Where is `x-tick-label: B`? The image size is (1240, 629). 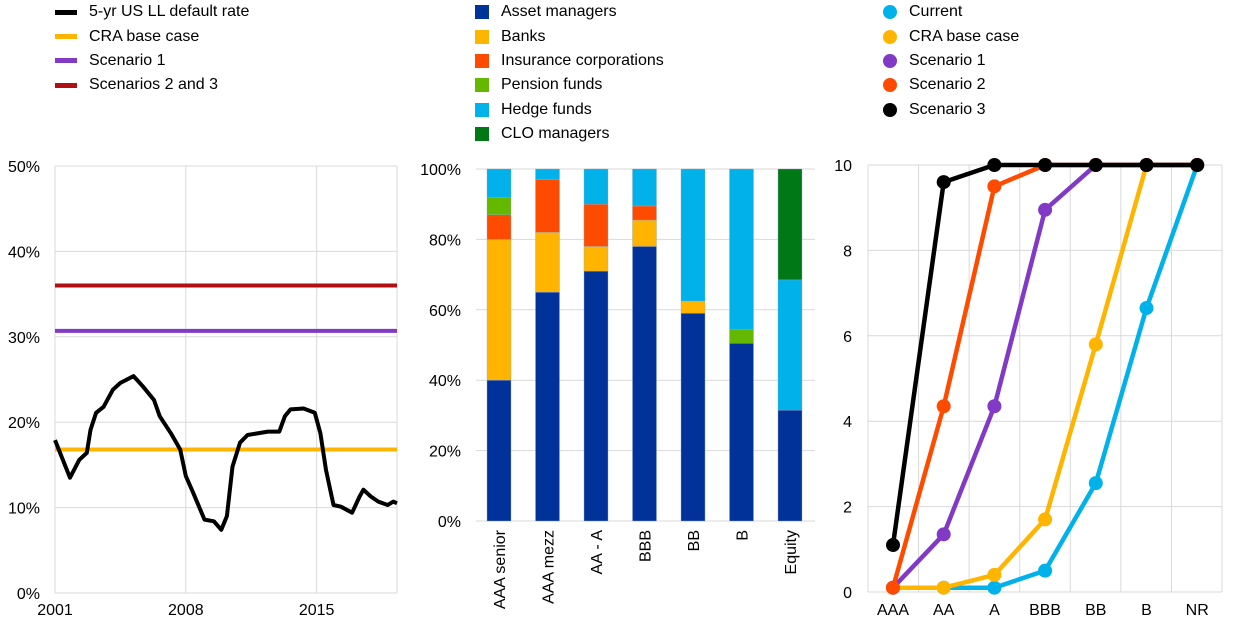
x-tick-label: B is located at coordinates (1146, 610).